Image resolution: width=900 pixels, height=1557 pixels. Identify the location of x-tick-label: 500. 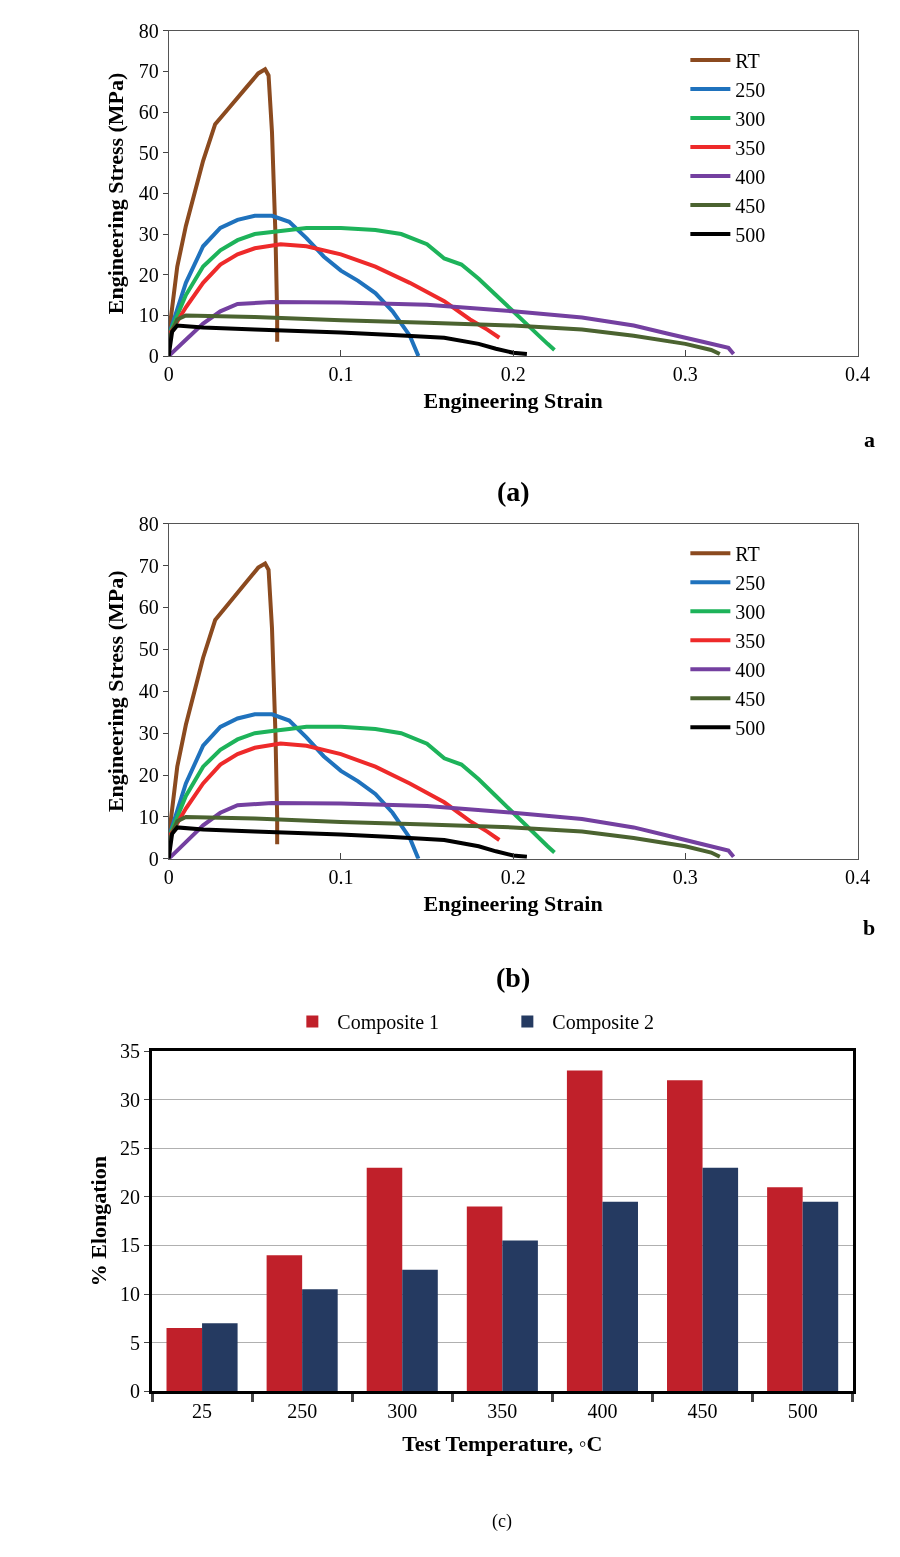
(802, 1411).